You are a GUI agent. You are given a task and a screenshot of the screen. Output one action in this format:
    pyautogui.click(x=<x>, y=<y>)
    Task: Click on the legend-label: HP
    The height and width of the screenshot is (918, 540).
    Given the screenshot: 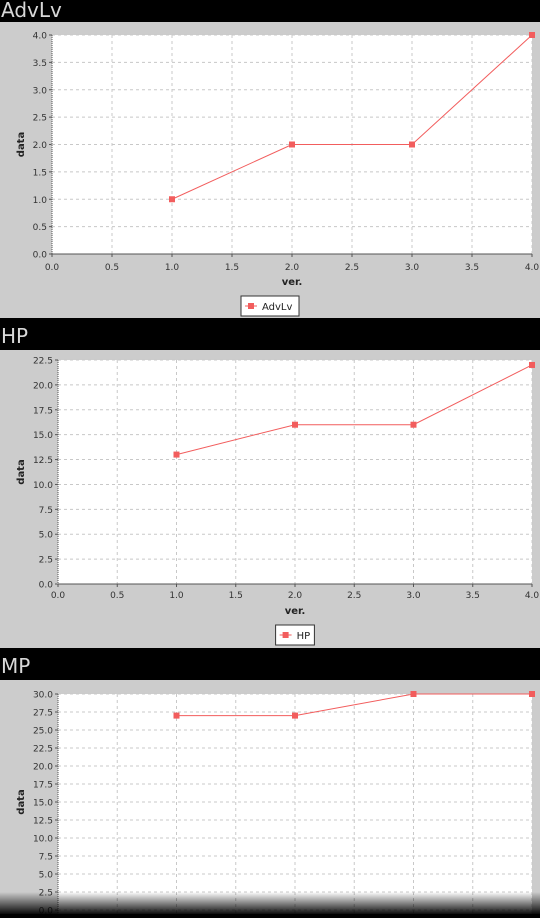 What is the action you would take?
    pyautogui.click(x=304, y=636)
    